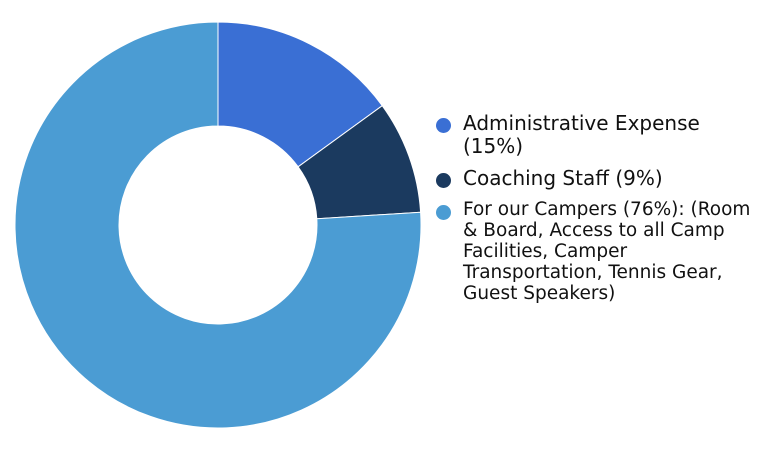 Image resolution: width=768 pixels, height=450 pixels. What do you see at coordinates (581, 134) in the screenshot?
I see `legend-label-administrative-expense: Administrative Expense (15%)` at bounding box center [581, 134].